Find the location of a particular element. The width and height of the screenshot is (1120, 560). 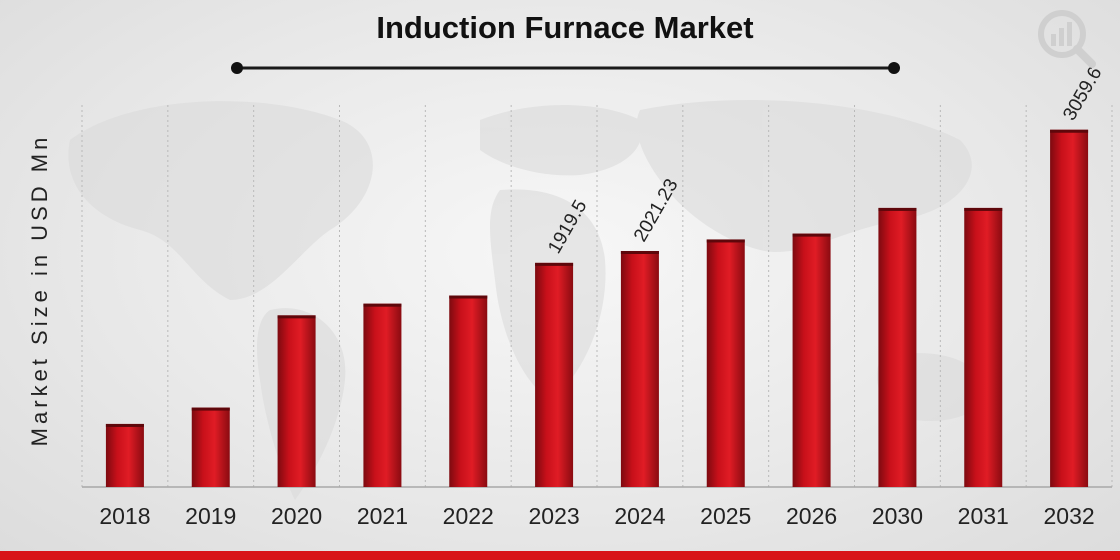

bar-top-2026 is located at coordinates (811, 235).